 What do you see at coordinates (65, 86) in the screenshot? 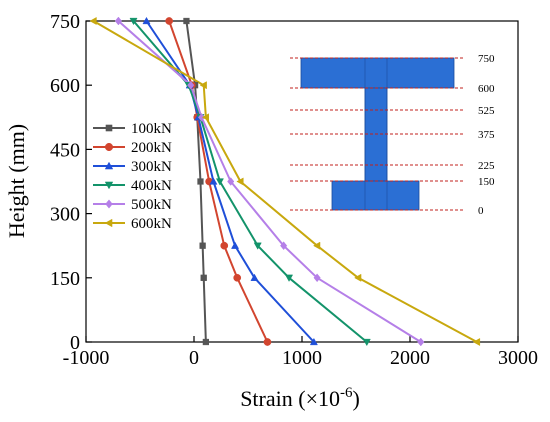
I see `y-tick-label: 600` at bounding box center [65, 86].